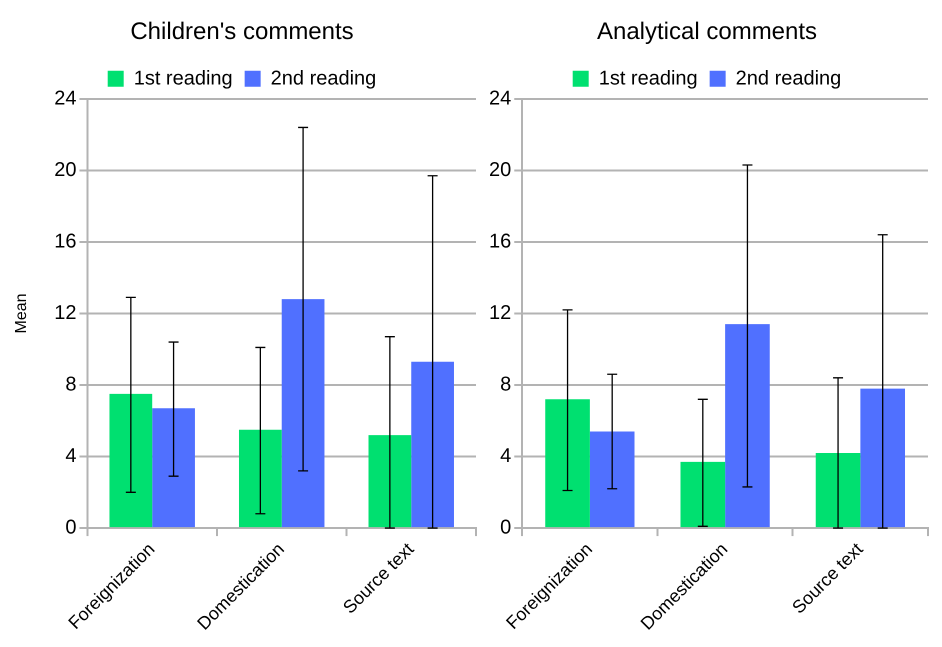 The image size is (942, 647). What do you see at coordinates (707, 32) in the screenshot?
I see `chart-title: Analytical comments` at bounding box center [707, 32].